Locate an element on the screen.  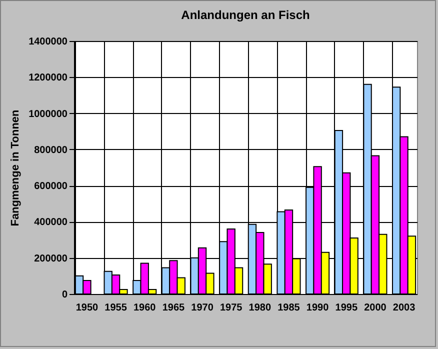
x-tick-label: 1985 is located at coordinates (289, 308).